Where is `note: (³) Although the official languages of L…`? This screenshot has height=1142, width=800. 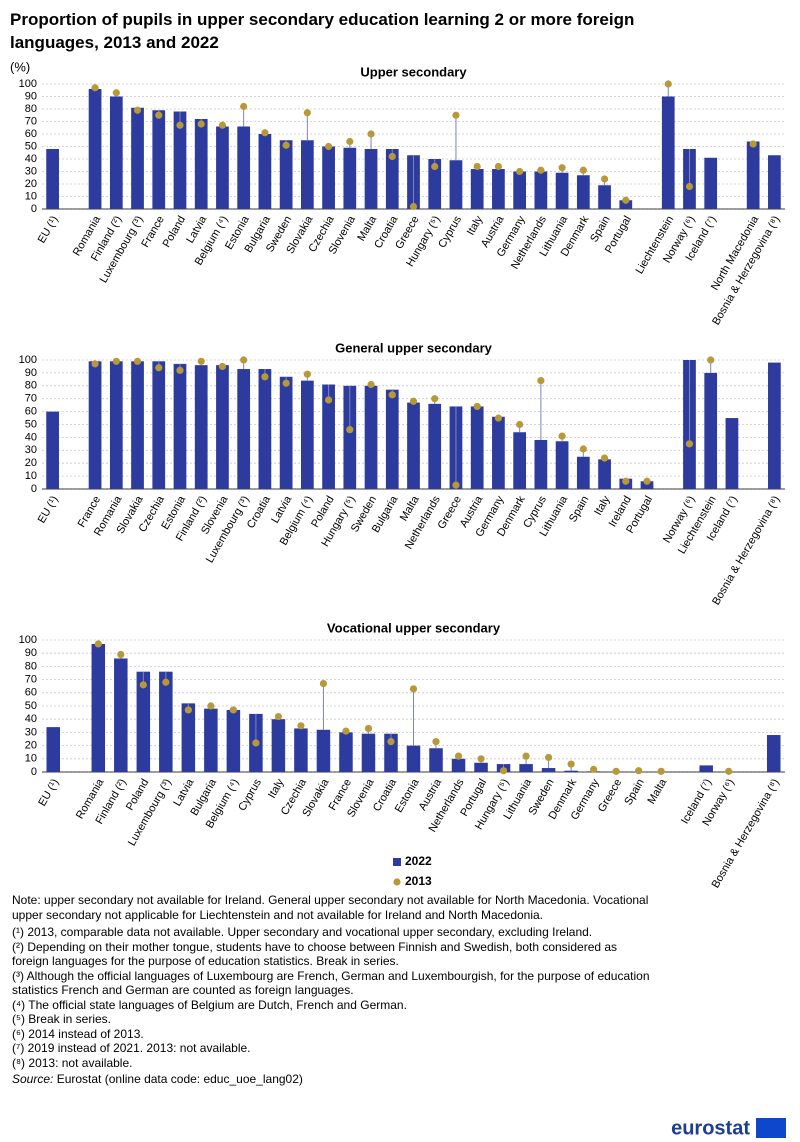 note: (³) Although the official languages of L… is located at coordinates (331, 983).